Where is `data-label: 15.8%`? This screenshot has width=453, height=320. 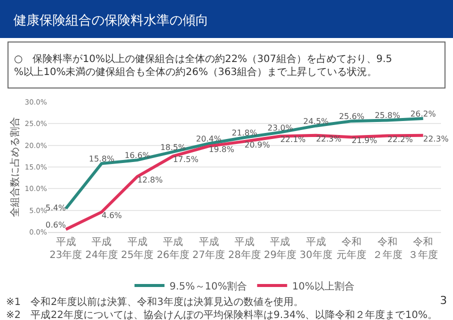 data-label: 15.8% is located at coordinates (101, 159).